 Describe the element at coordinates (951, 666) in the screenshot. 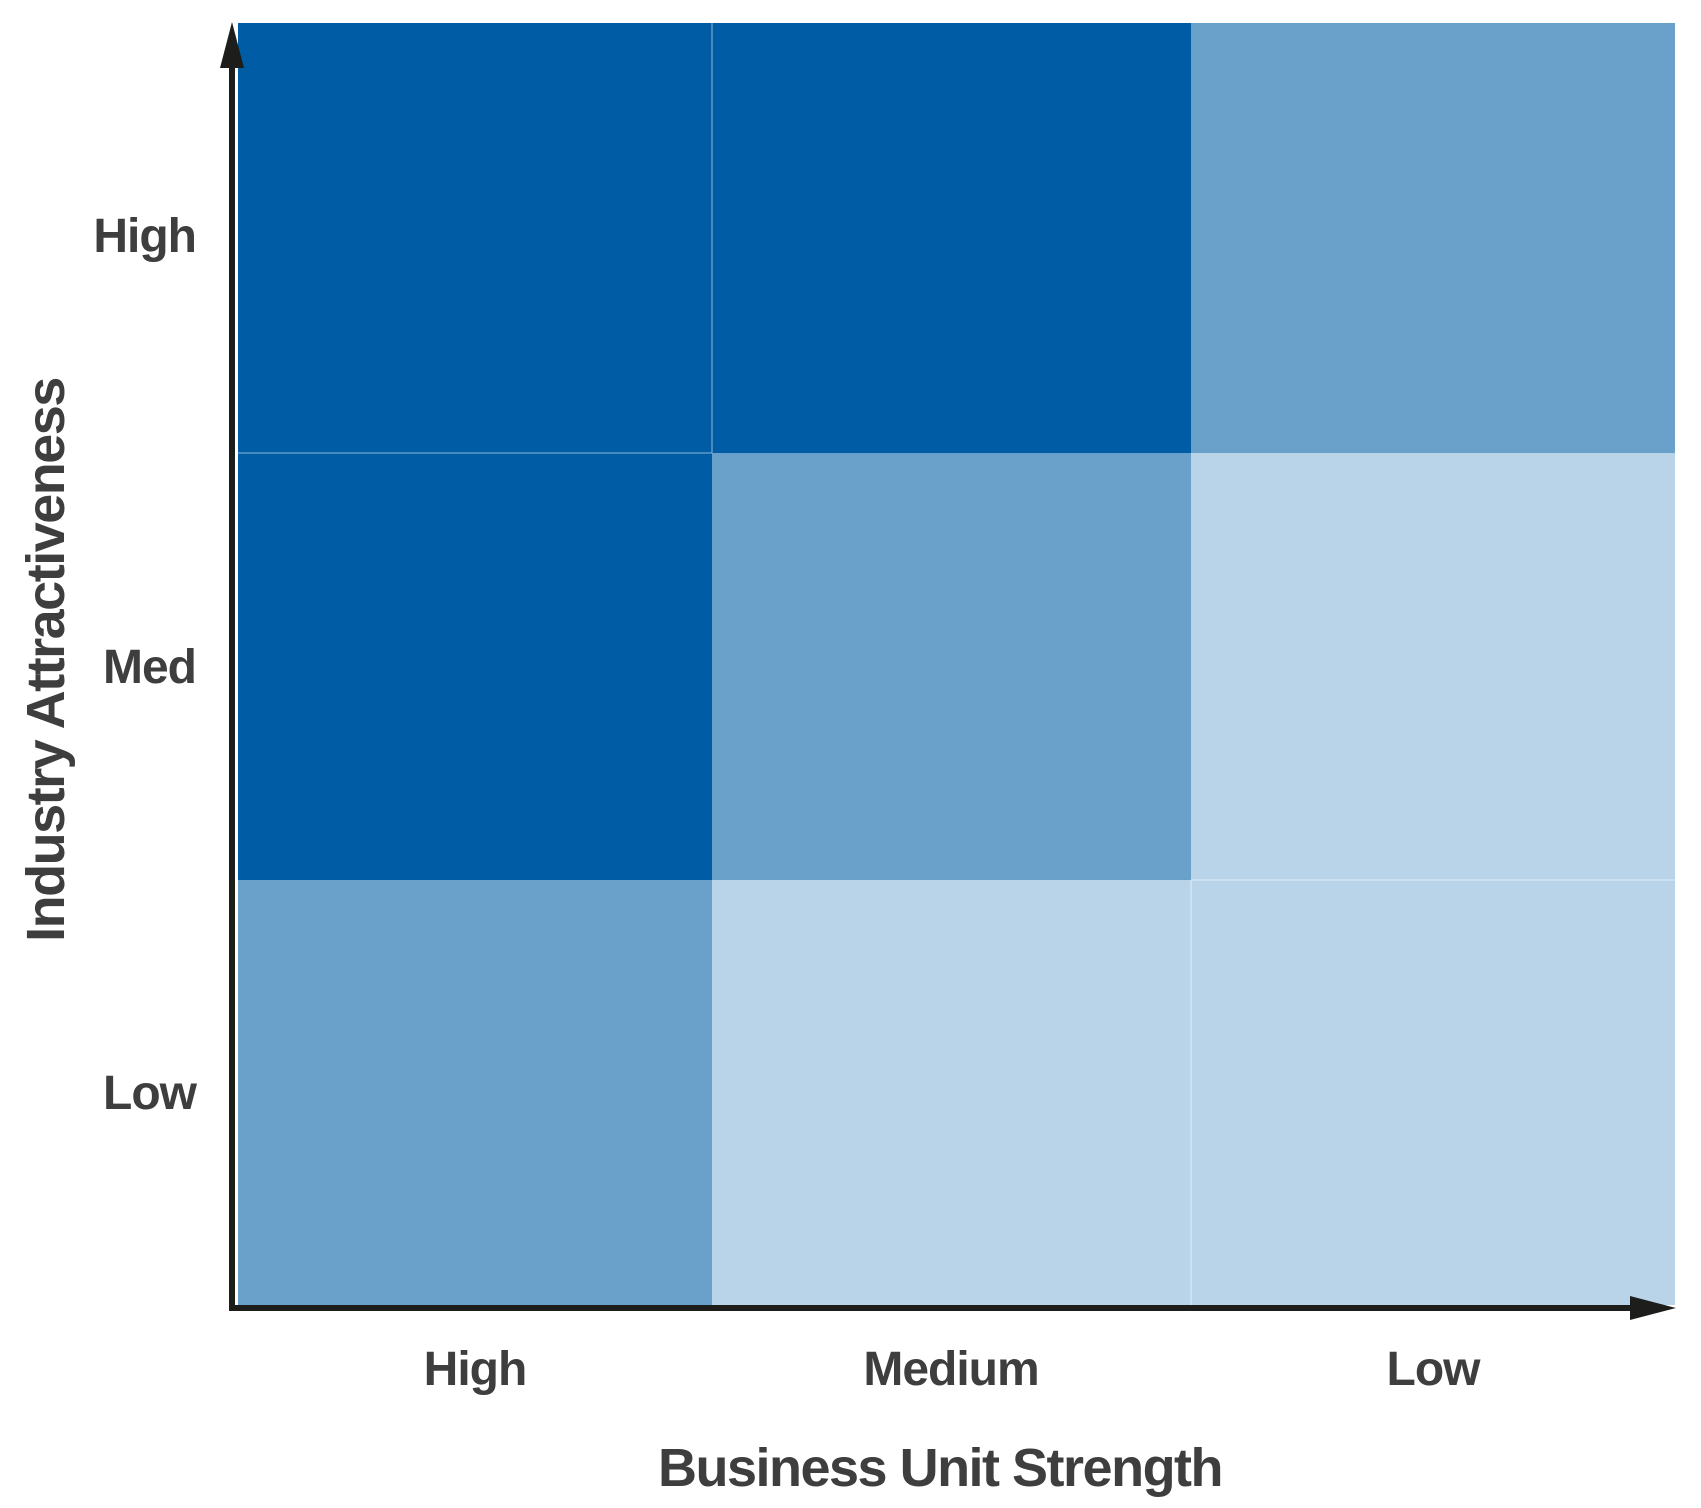

I see `matrix-cell-med-medium` at that location.